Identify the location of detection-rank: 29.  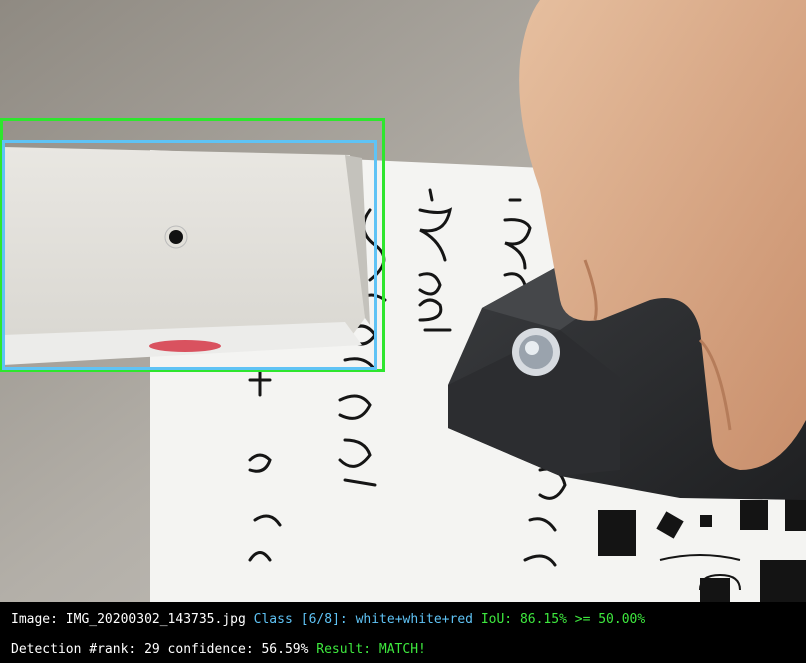
(152, 649).